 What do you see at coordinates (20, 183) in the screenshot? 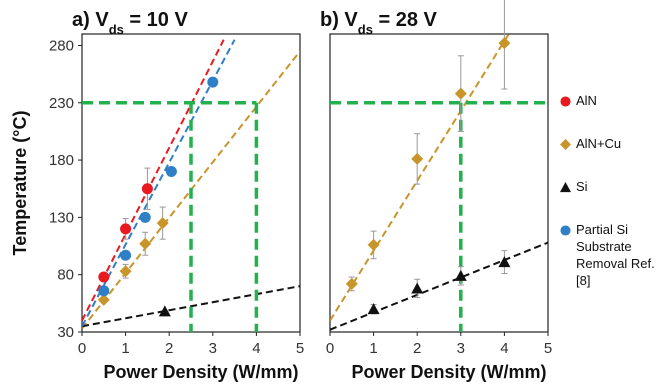
I see `y-axis-label: Temperature (°C)` at bounding box center [20, 183].